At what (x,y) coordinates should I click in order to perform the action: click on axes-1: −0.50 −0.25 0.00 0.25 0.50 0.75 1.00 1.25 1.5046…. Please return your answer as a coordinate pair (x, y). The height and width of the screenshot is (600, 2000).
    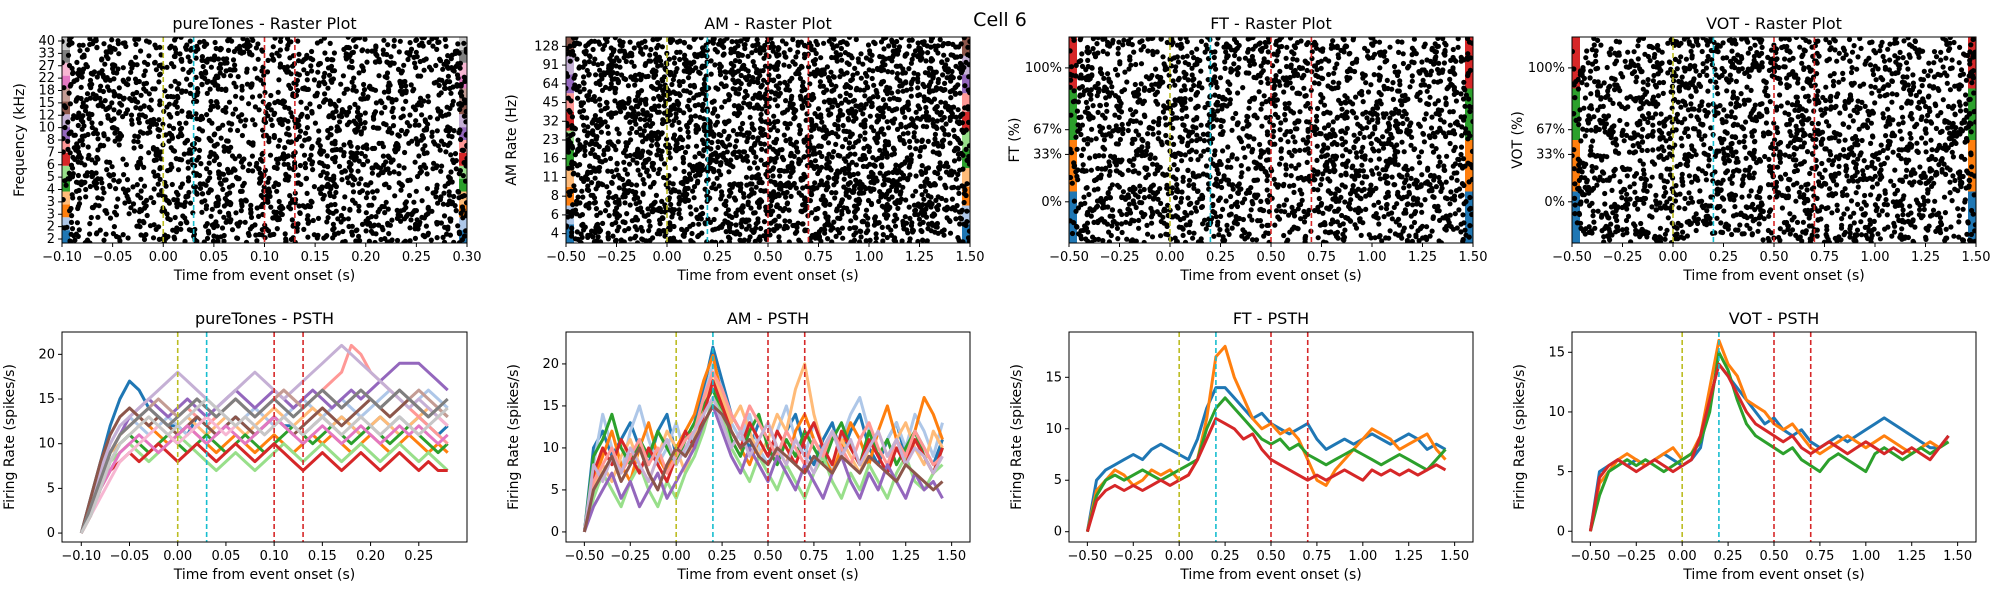
    Looking at the image, I should click on (744, 149).